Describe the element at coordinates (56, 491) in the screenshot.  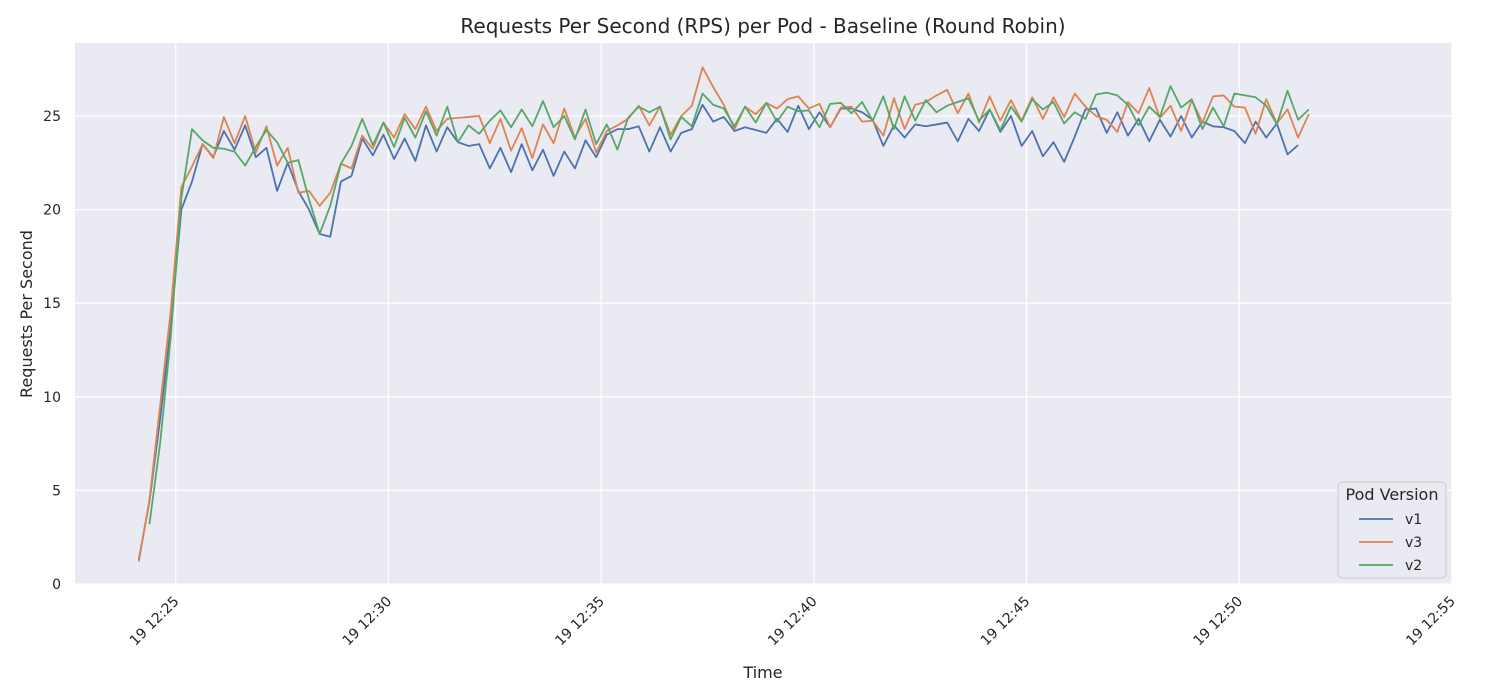
I see `y-tick-label: 5` at that location.